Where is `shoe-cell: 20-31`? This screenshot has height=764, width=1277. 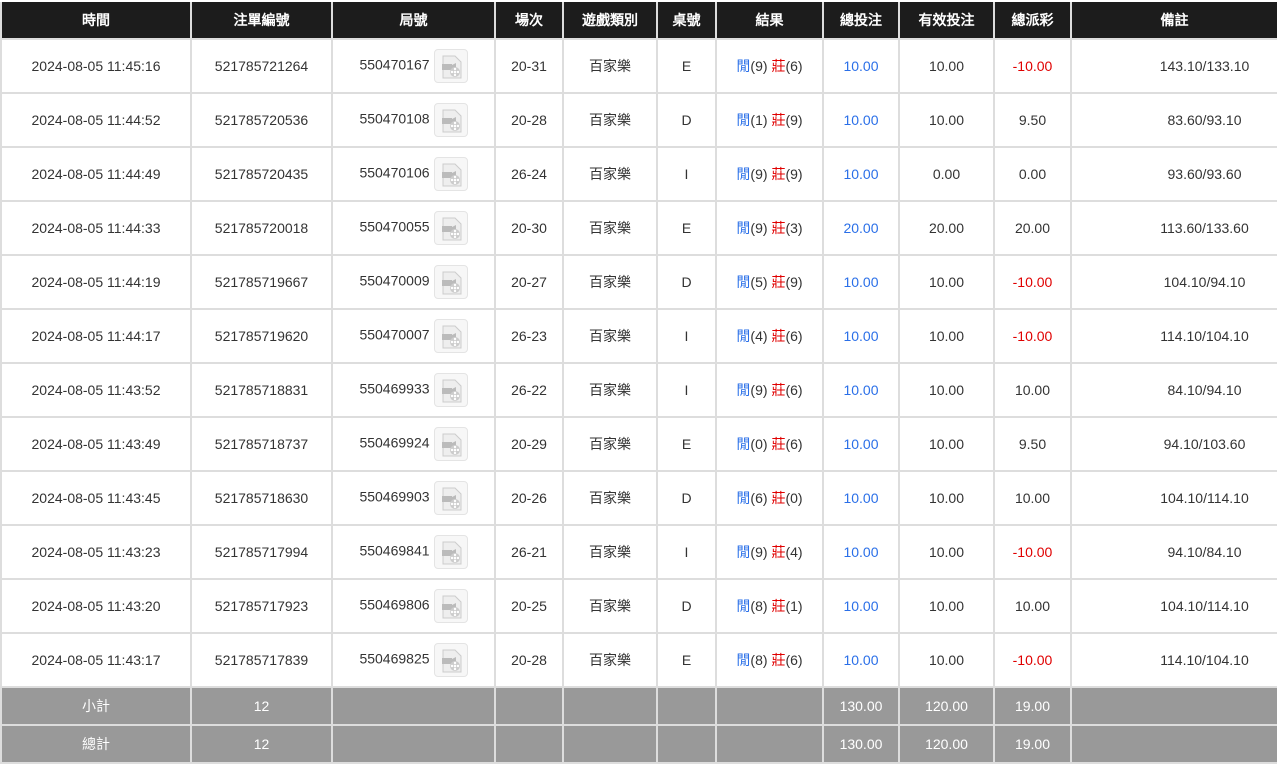
shoe-cell: 20-31 is located at coordinates (529, 66).